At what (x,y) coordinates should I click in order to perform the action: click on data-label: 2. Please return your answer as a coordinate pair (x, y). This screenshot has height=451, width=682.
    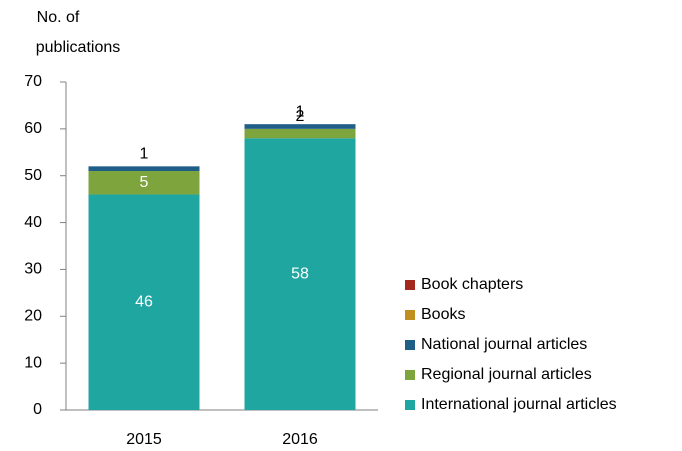
    Looking at the image, I should click on (300, 116).